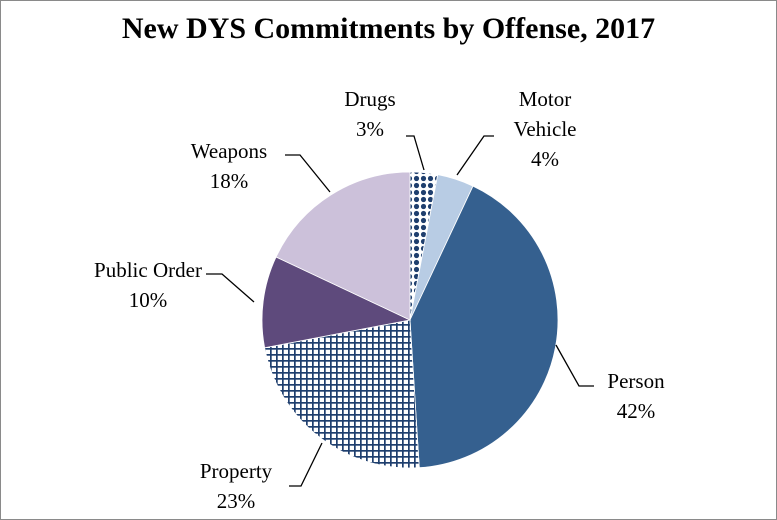 The height and width of the screenshot is (520, 777). What do you see at coordinates (336, 302) in the screenshot?
I see `pie-slice-public-order` at bounding box center [336, 302].